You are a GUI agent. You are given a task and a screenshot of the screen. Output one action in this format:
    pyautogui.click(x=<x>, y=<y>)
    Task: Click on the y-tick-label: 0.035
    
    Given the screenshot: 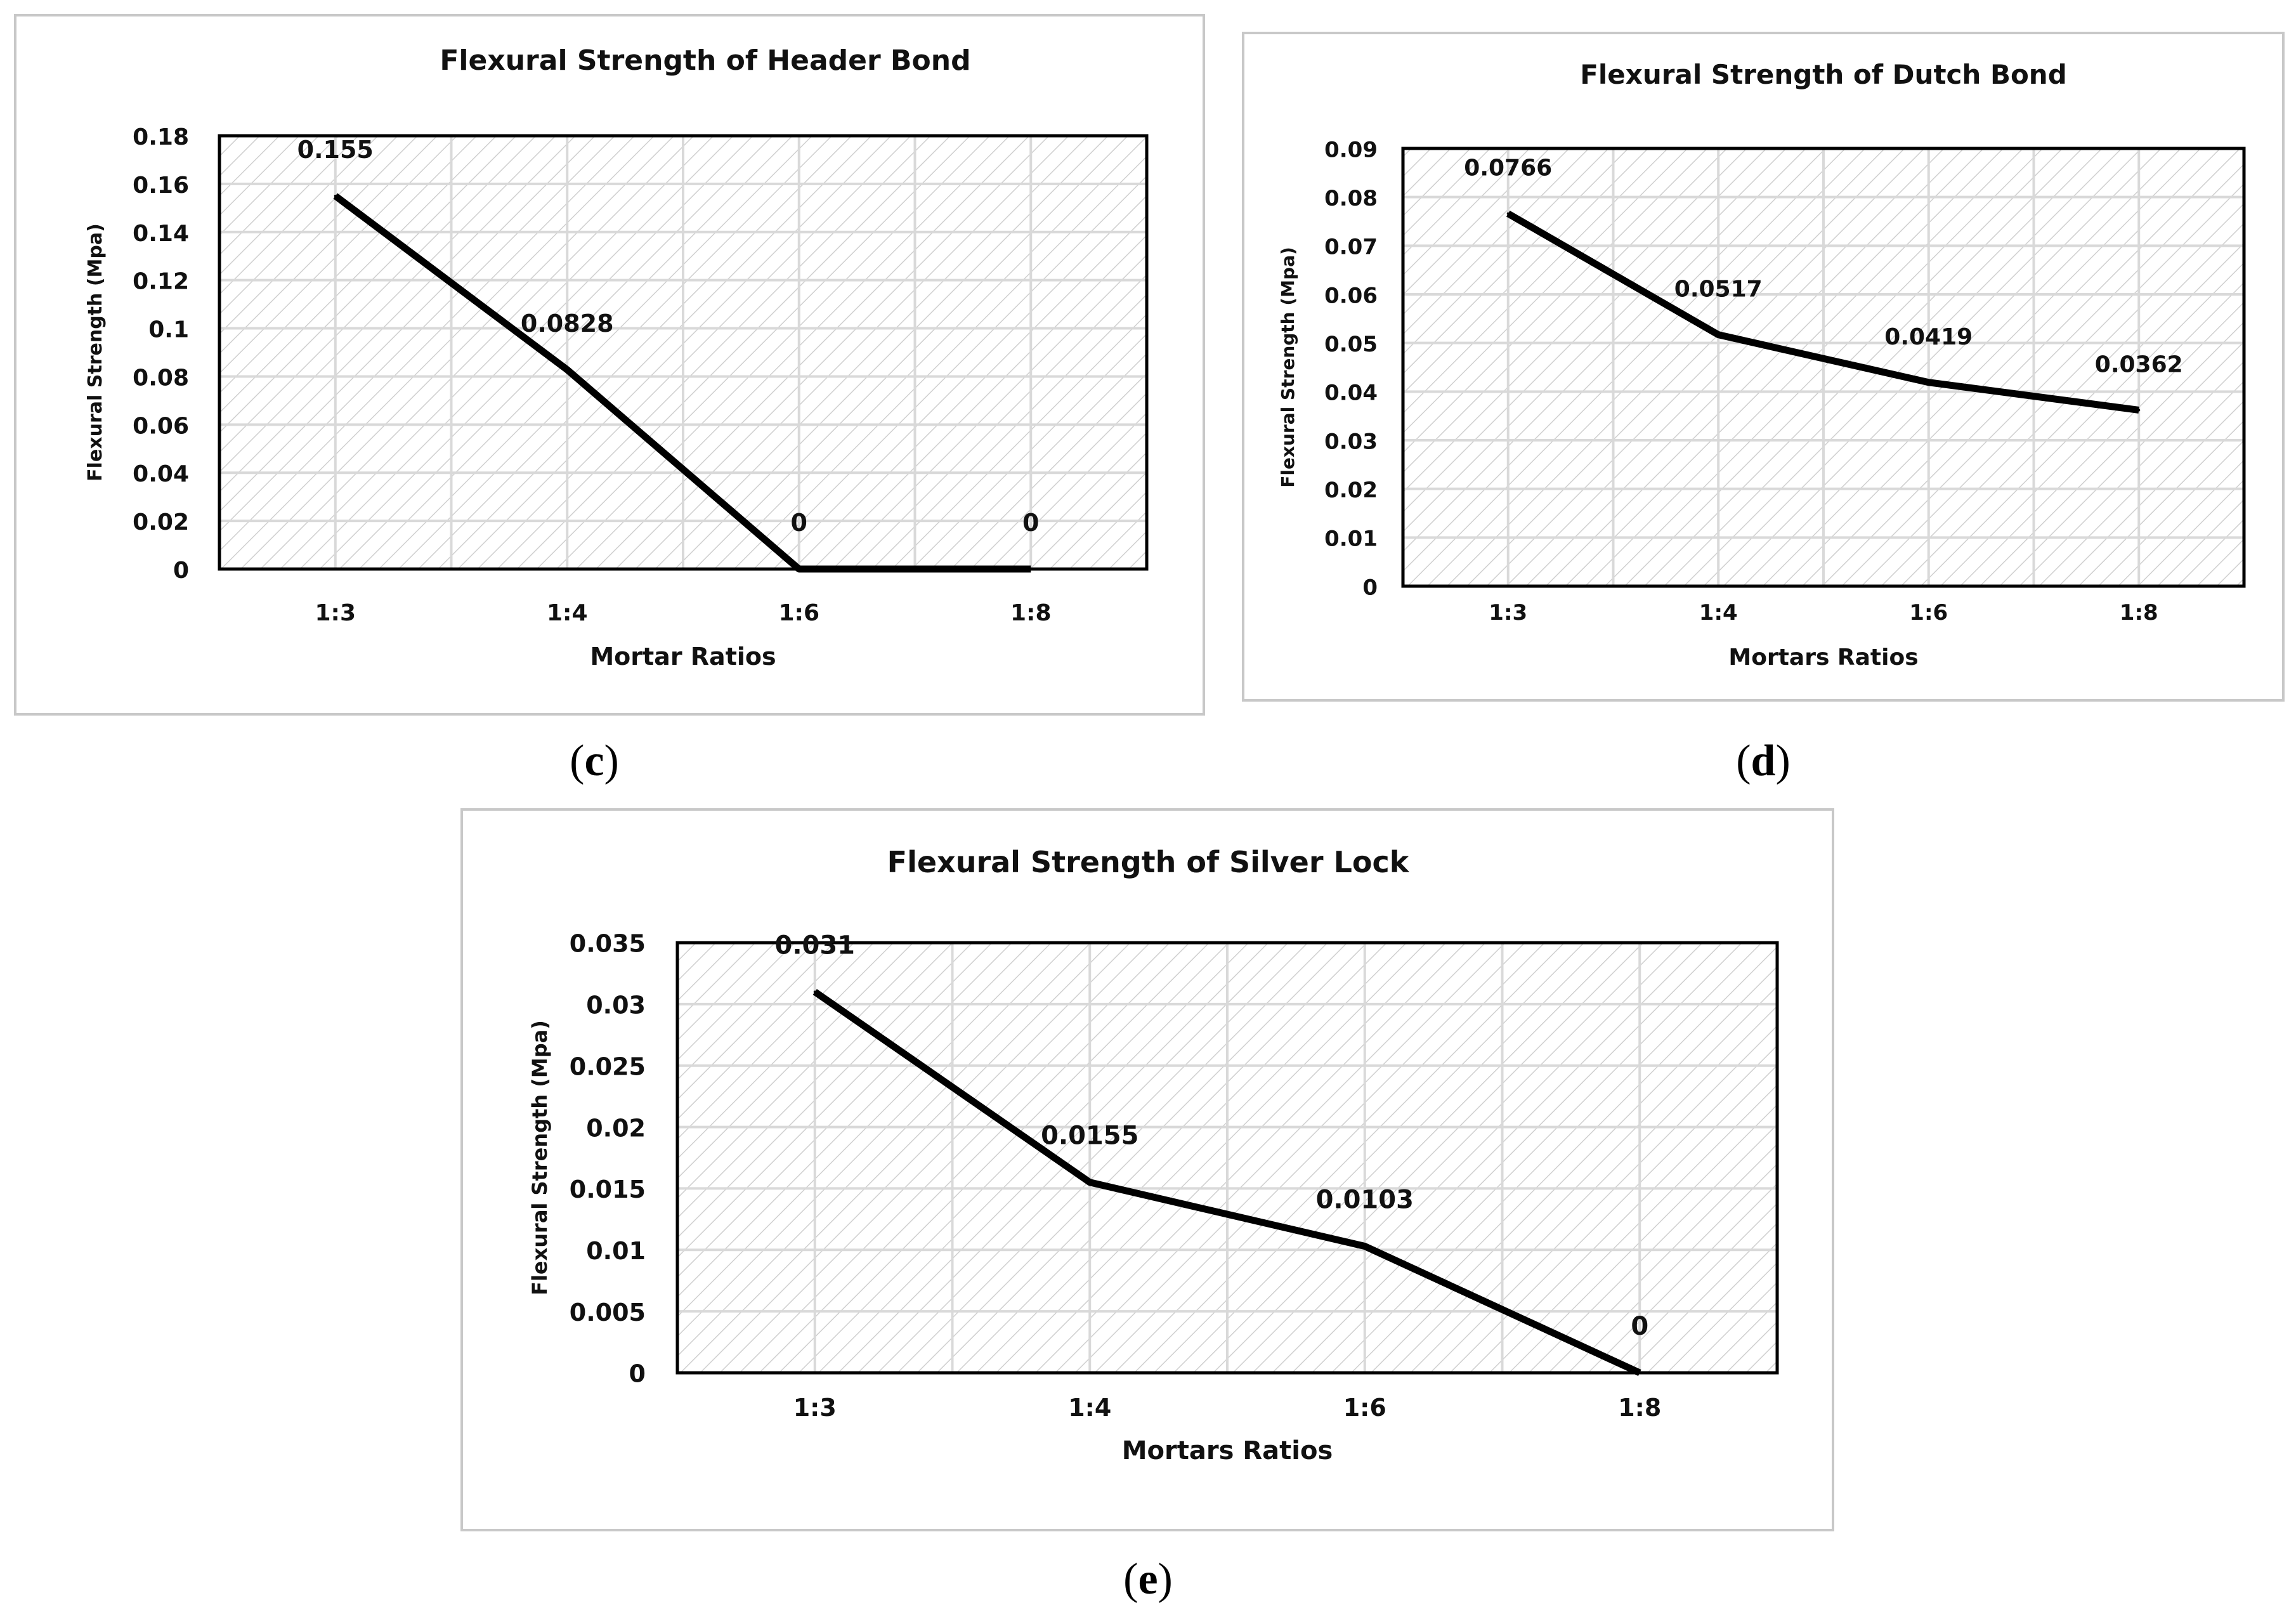 What is the action you would take?
    pyautogui.click(x=608, y=944)
    